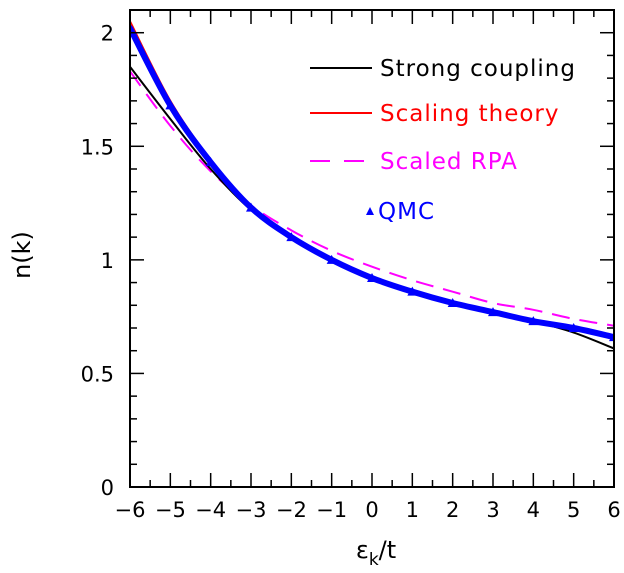  I want to click on y-tick-label: 1.5, so click(97, 147).